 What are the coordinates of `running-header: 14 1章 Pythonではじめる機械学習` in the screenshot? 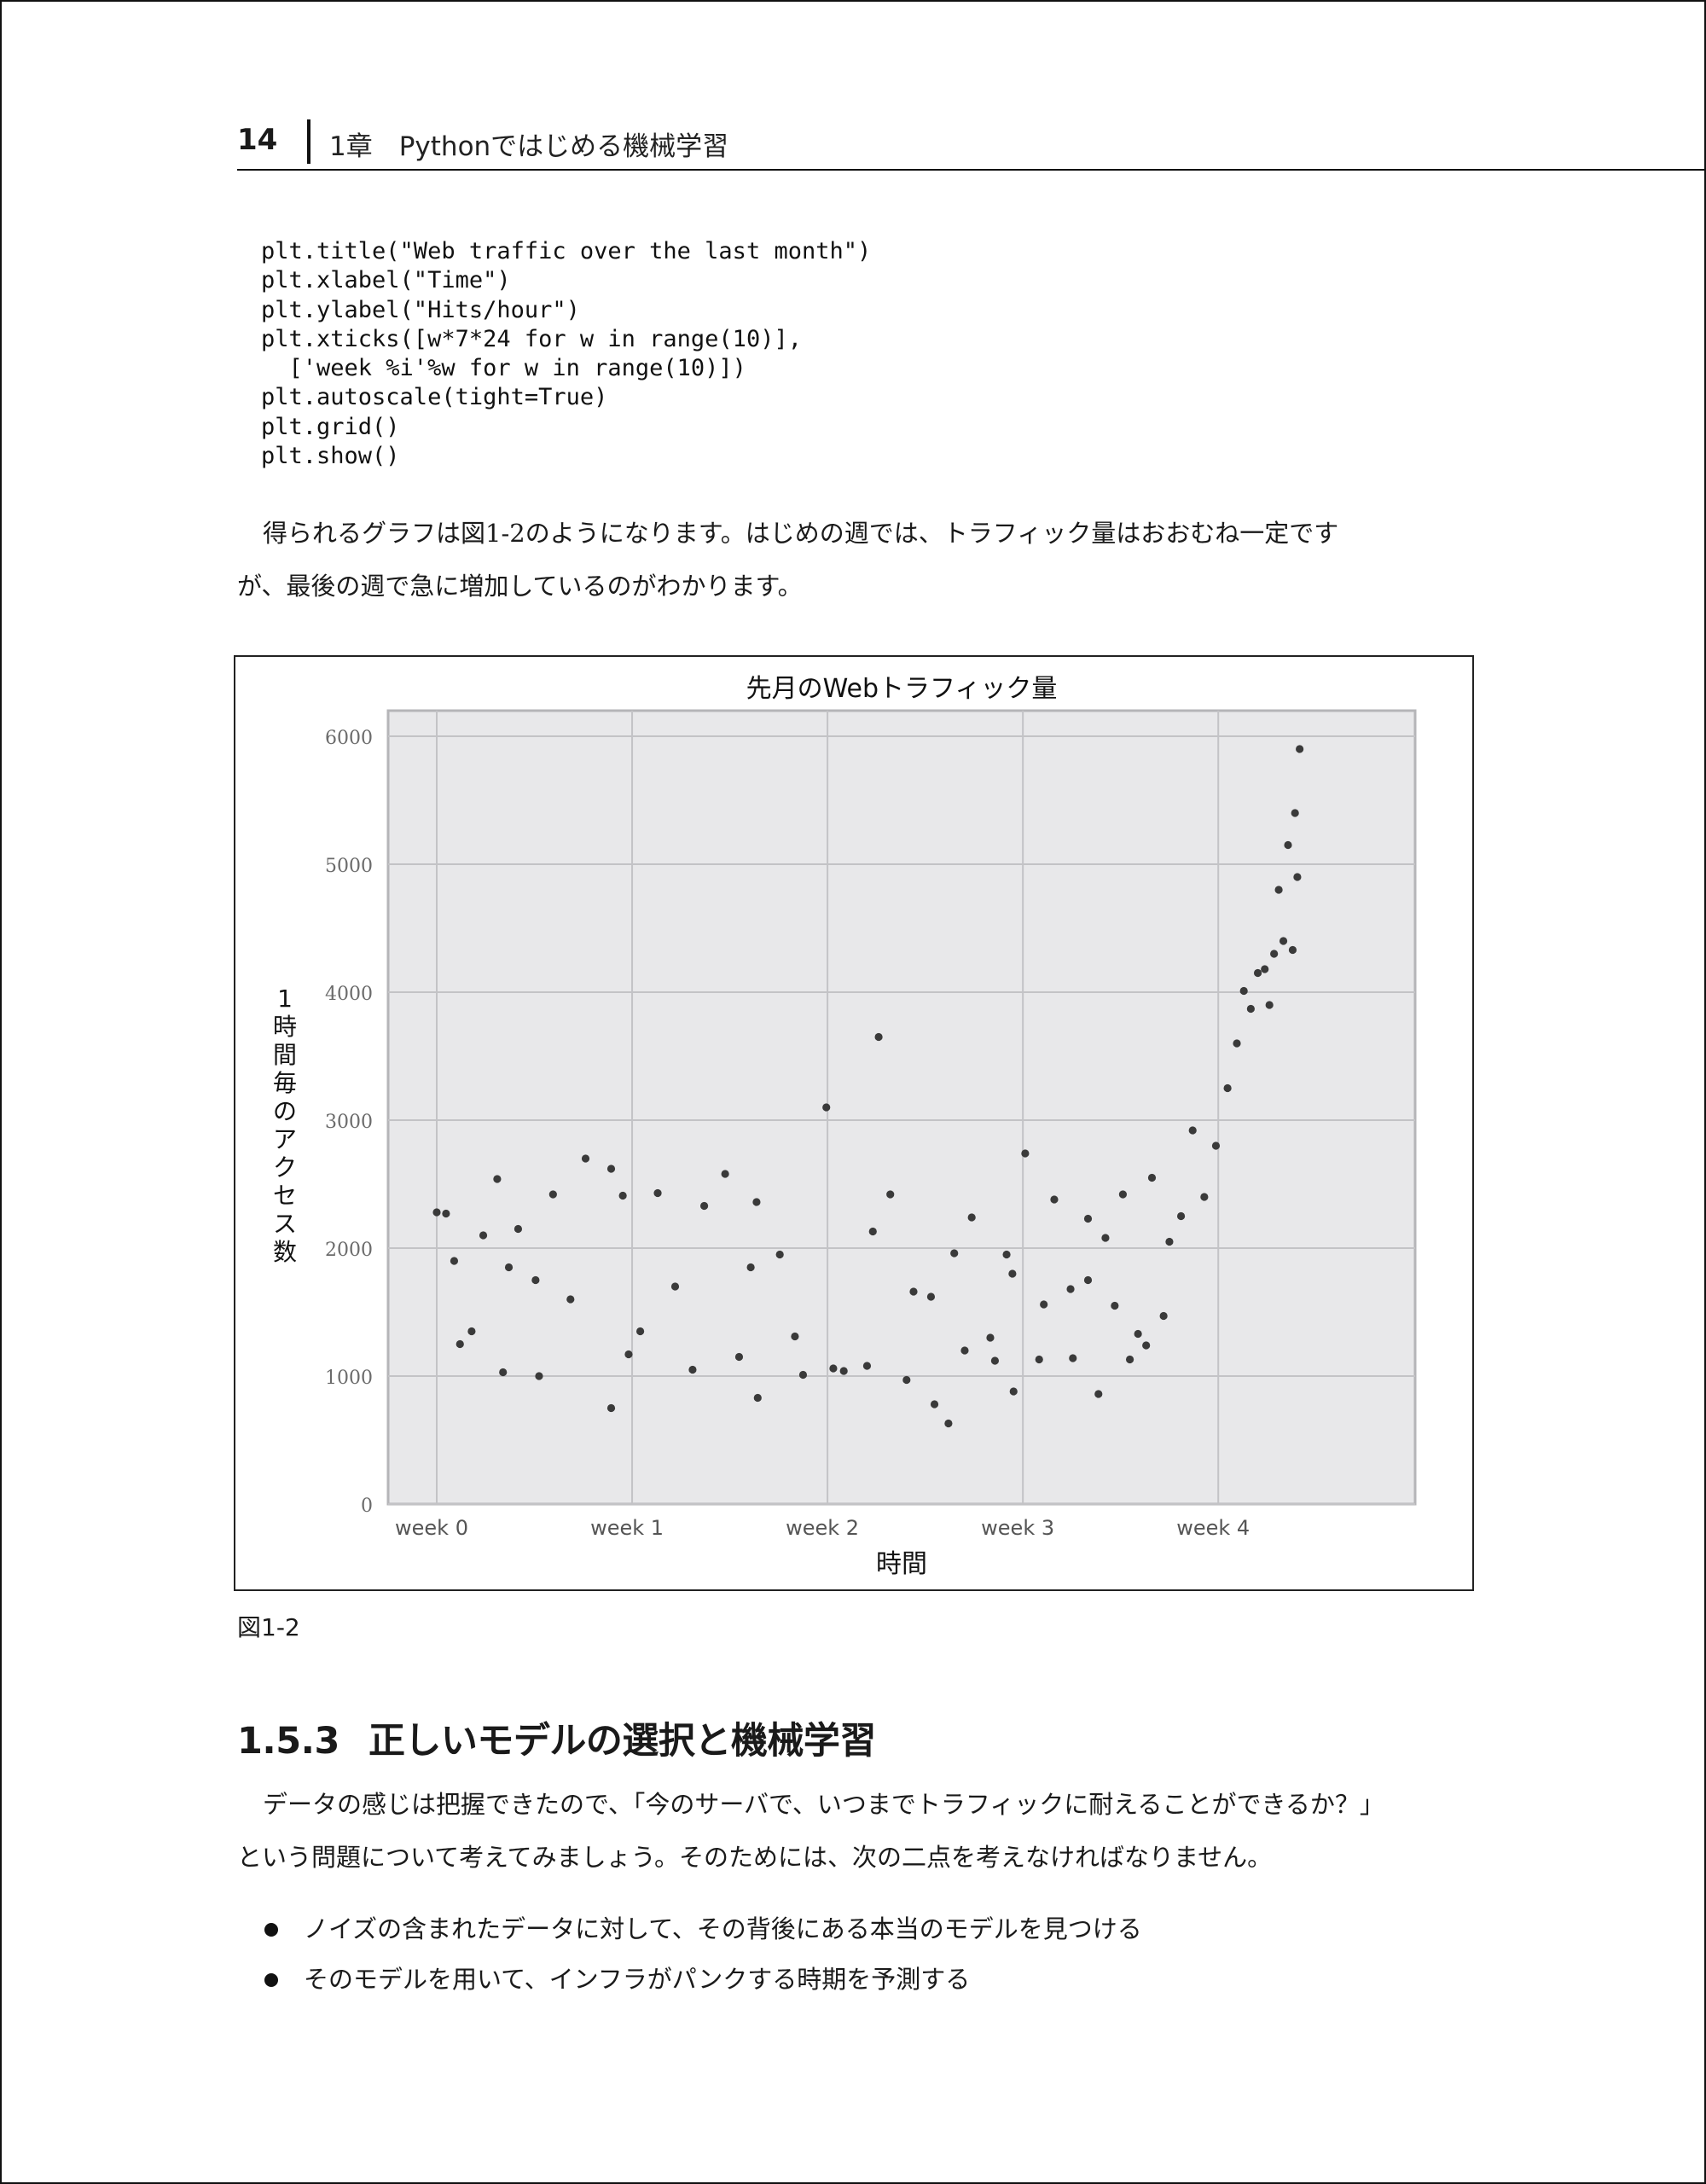 It's located at (972, 143).